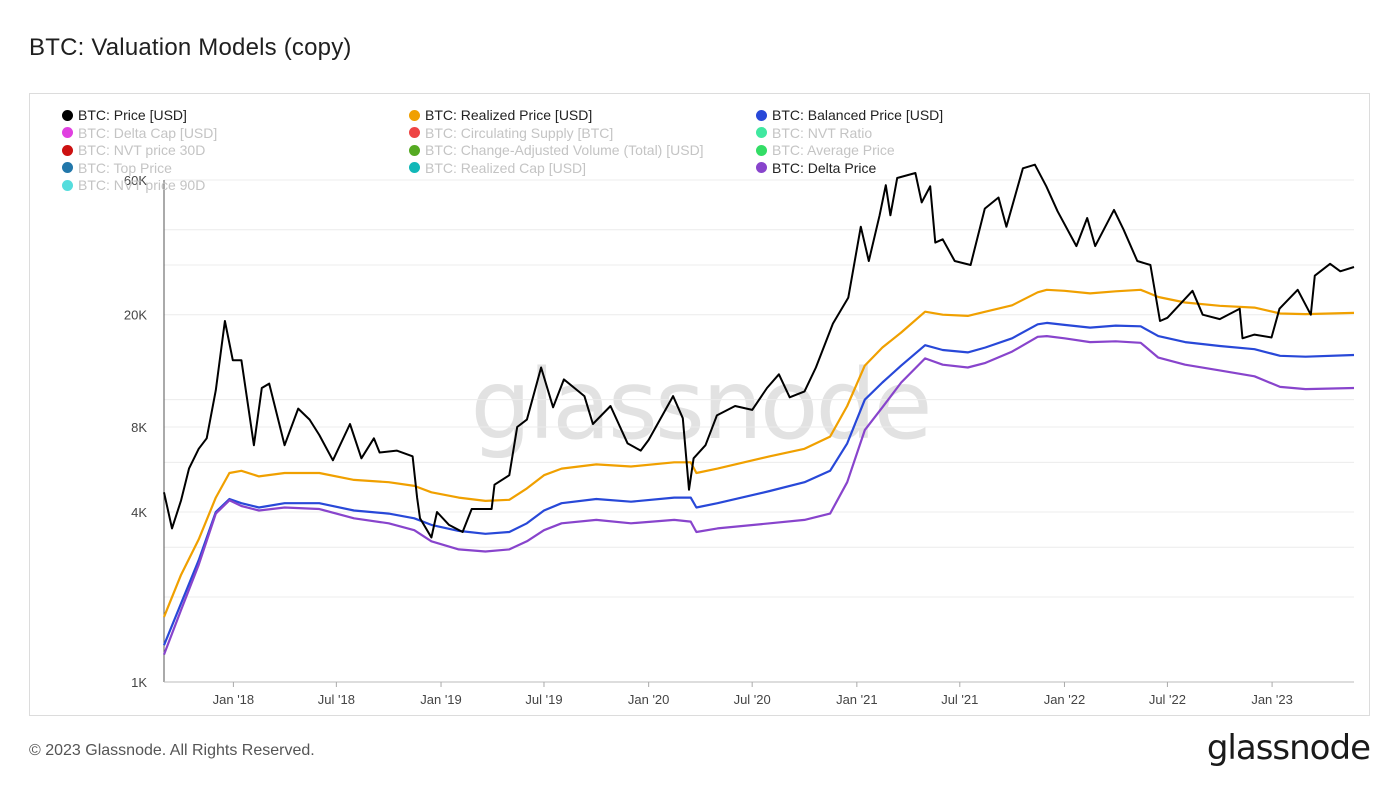 This screenshot has height=788, width=1400. I want to click on legend-item: BTC: Realized Cap [USD], so click(497, 168).